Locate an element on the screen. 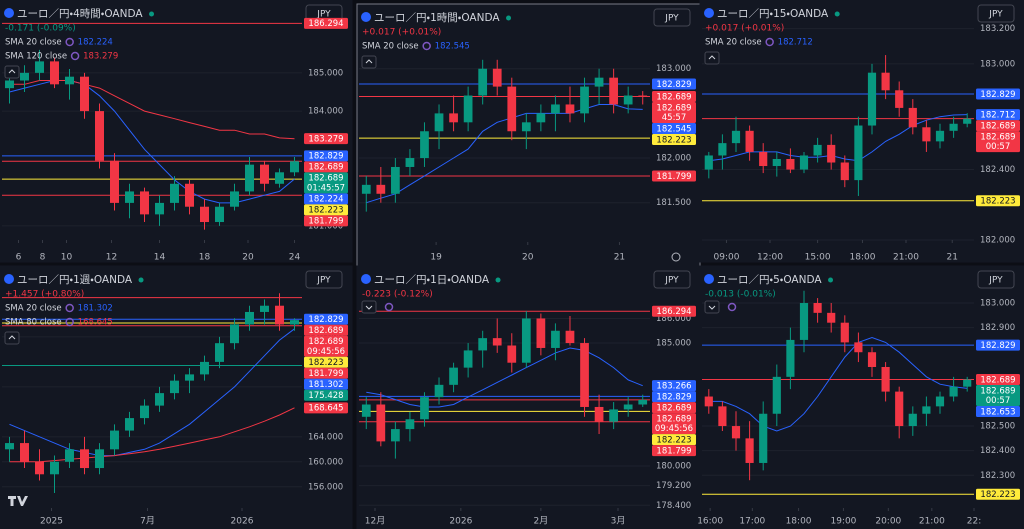  indicator-name: SMA 80 close is located at coordinates (33, 323).